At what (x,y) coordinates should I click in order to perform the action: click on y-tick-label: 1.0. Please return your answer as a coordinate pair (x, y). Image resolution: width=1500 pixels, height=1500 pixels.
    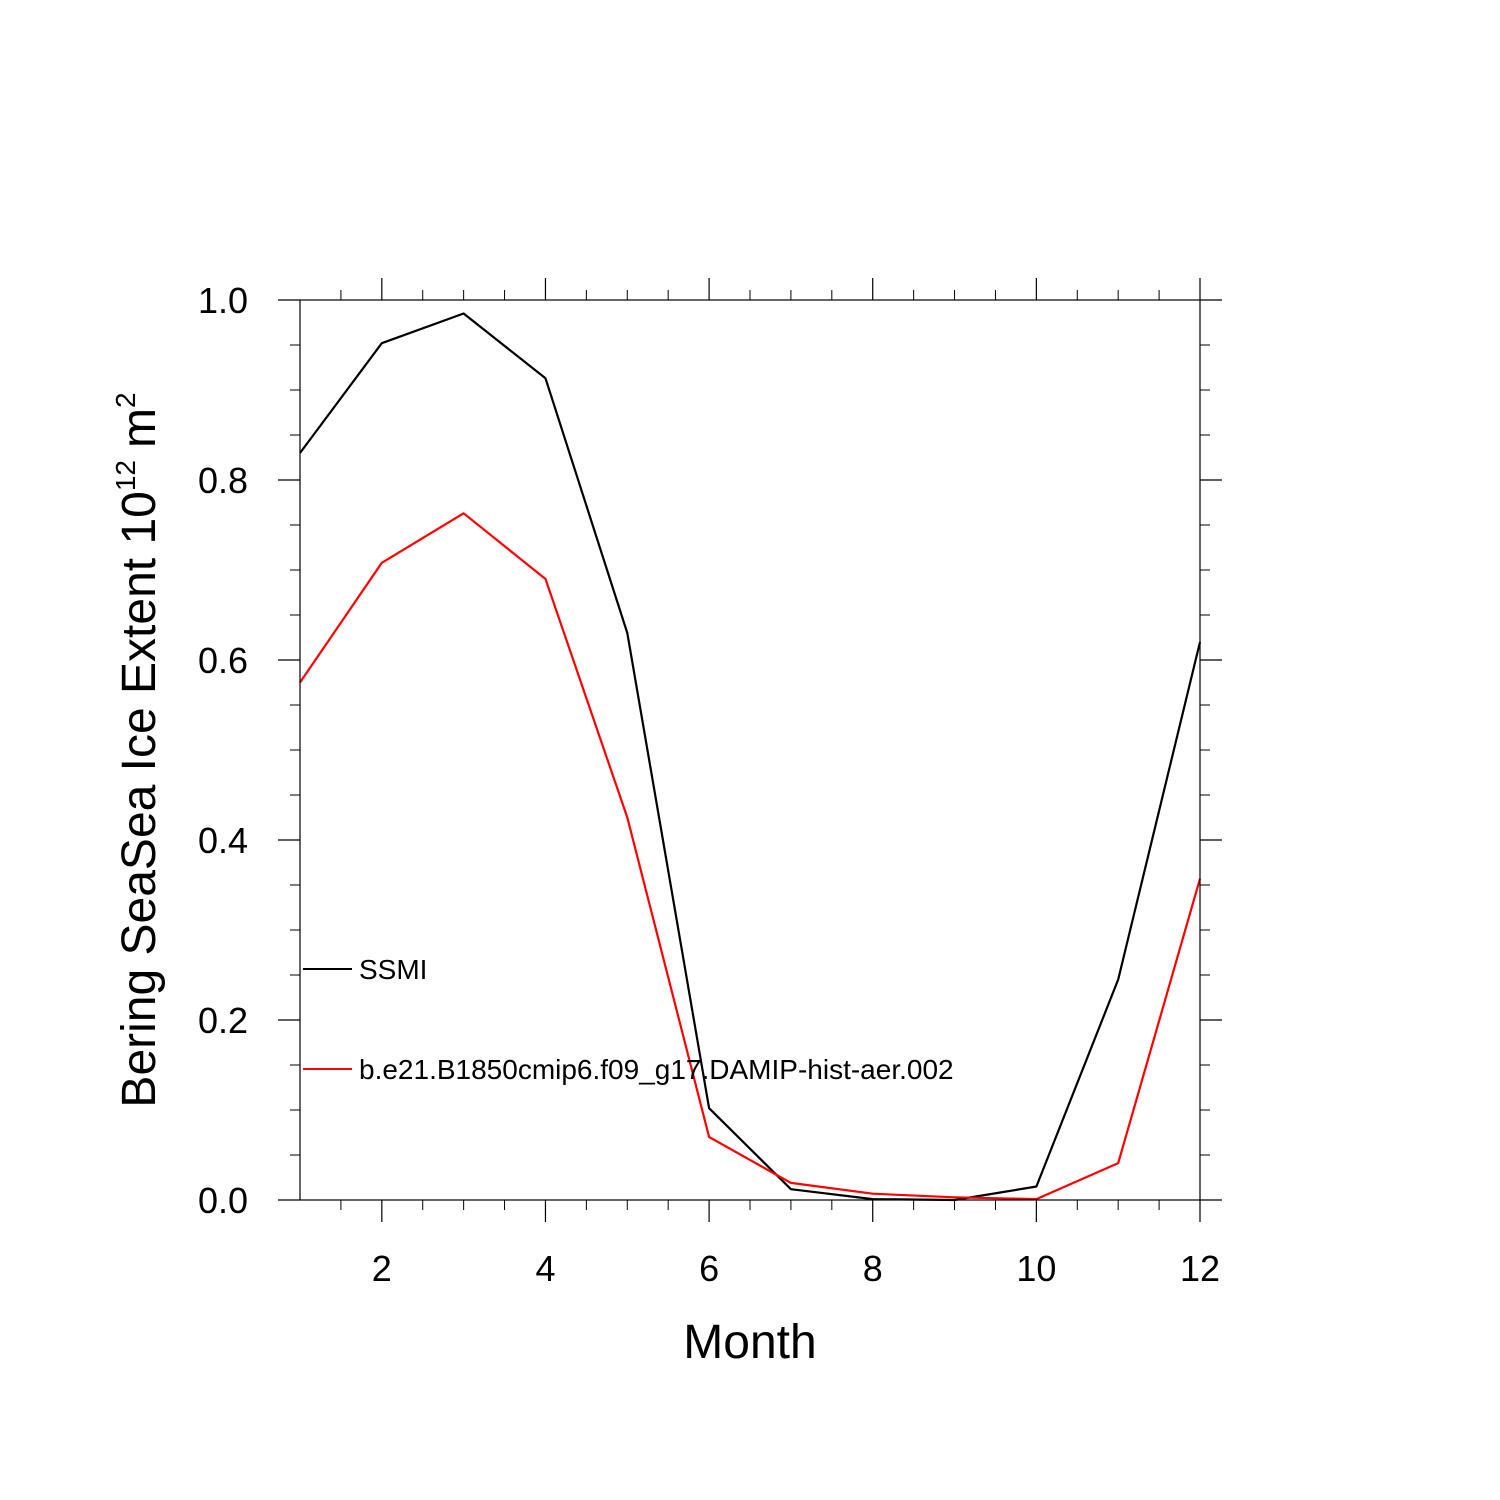
    Looking at the image, I should click on (223, 300).